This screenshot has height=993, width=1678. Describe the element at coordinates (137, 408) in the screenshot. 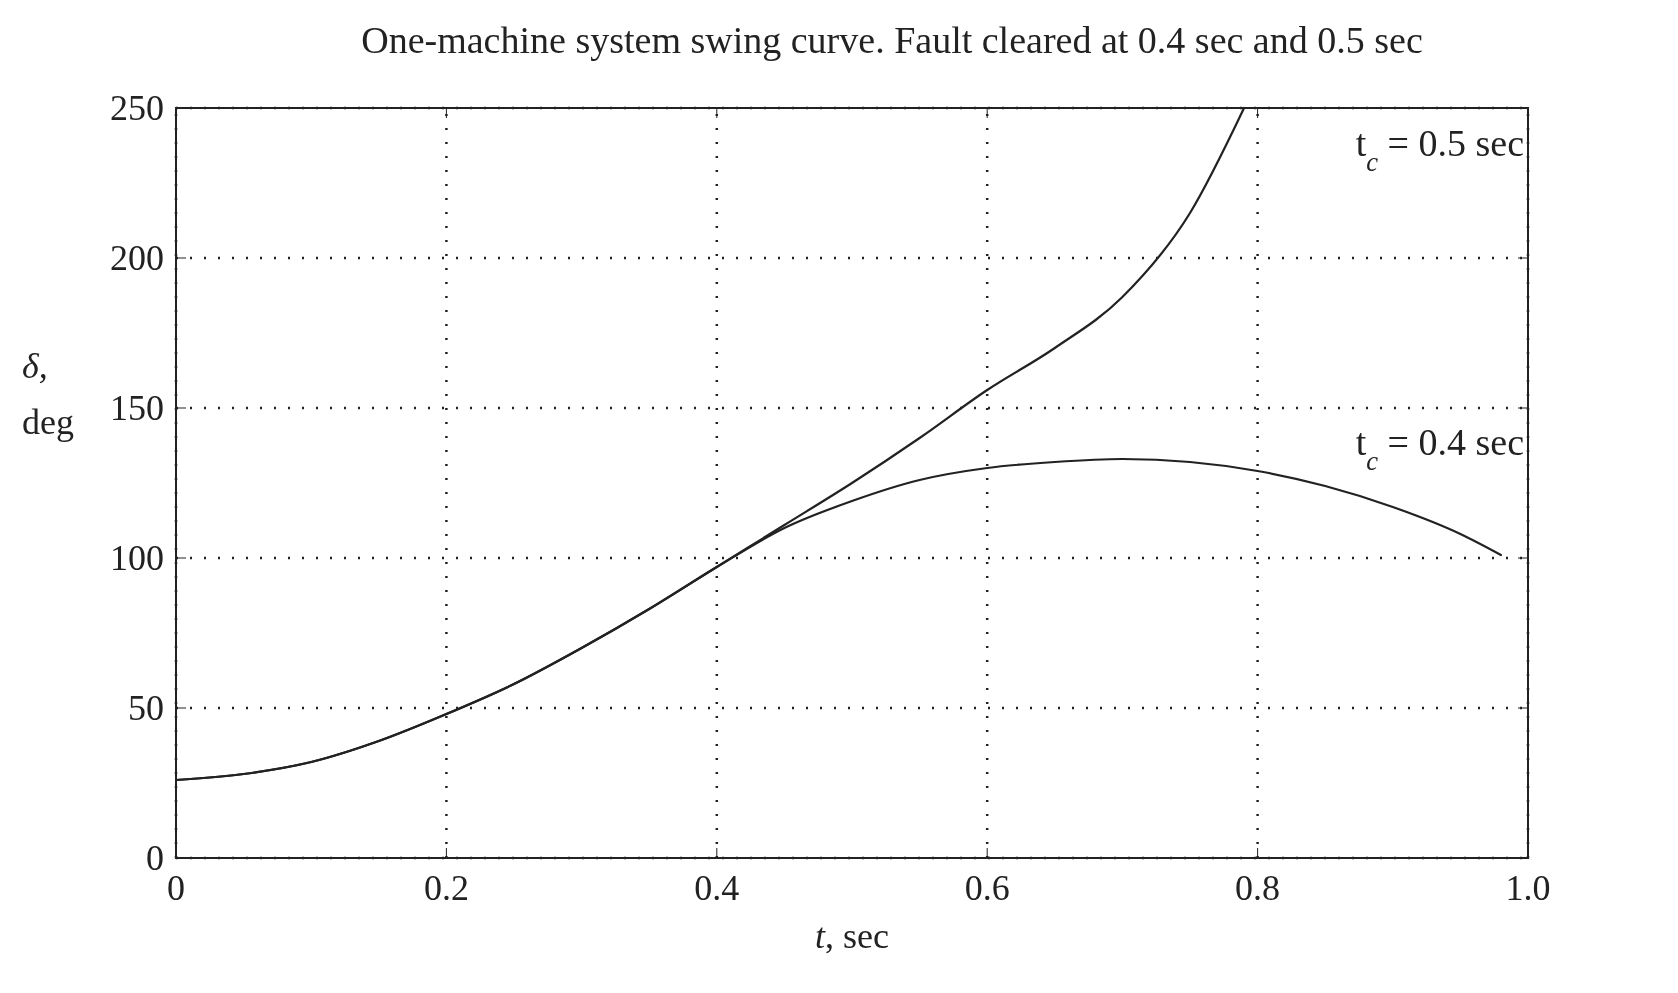

I see `y-tick-label: 150` at that location.